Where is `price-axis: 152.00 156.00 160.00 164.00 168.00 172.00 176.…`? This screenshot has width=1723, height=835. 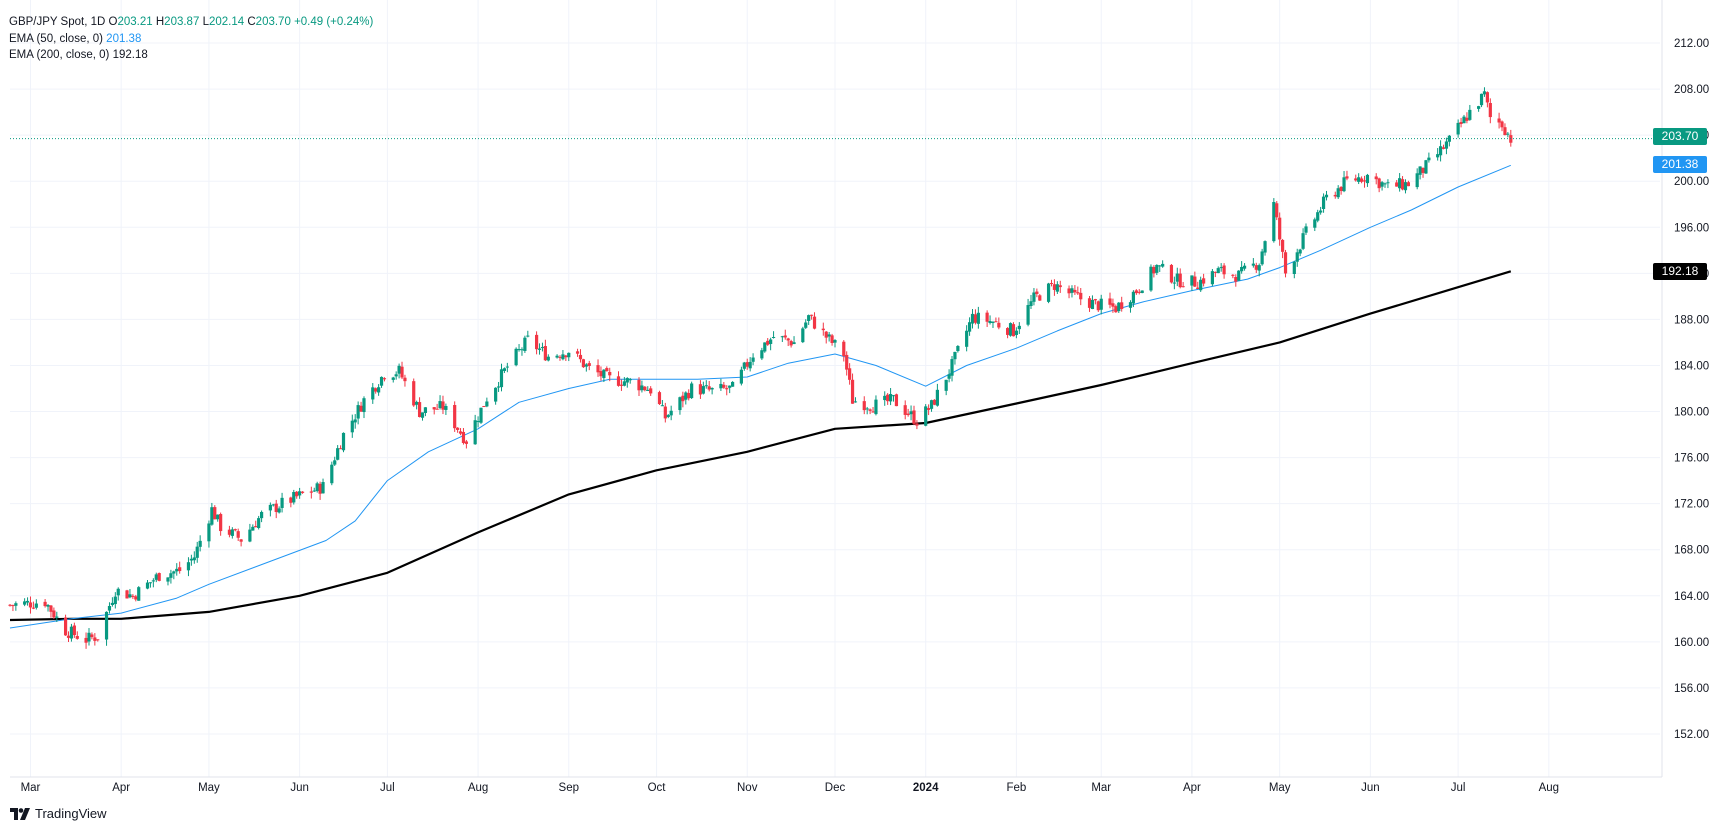
price-axis: 152.00 156.00 160.00 164.00 168.00 172.00 176.… is located at coordinates (1685, 388).